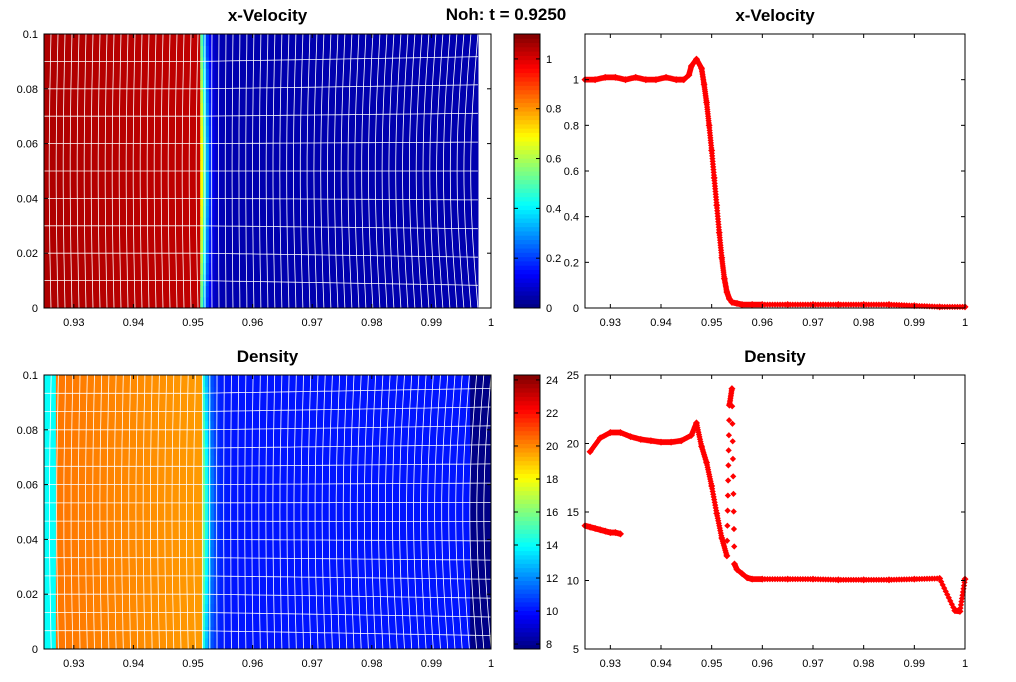  What do you see at coordinates (527, 113) in the screenshot?
I see `colorbar-swatch` at bounding box center [527, 113].